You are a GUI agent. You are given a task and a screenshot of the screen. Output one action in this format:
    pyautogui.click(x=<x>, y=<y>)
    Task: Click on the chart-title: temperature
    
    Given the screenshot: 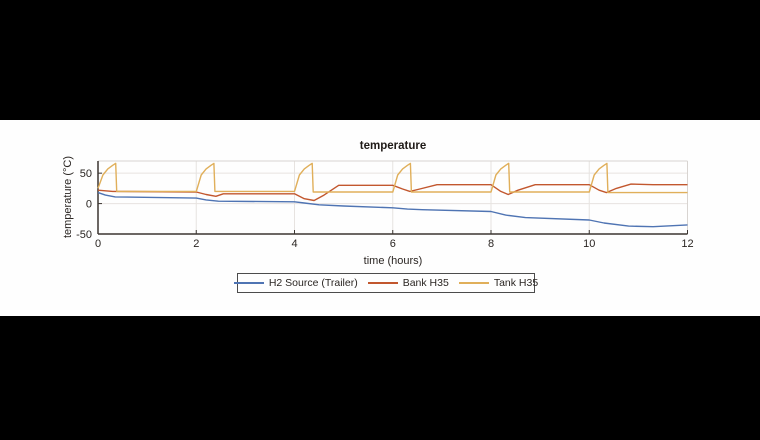 What is the action you would take?
    pyautogui.click(x=393, y=146)
    